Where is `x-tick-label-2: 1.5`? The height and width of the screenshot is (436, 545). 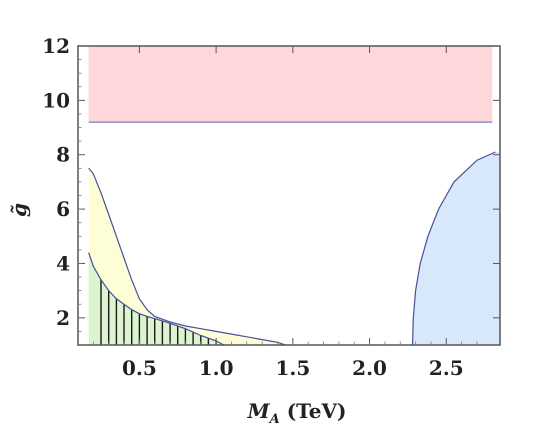 x-tick-label-2: 1.5 is located at coordinates (292, 368).